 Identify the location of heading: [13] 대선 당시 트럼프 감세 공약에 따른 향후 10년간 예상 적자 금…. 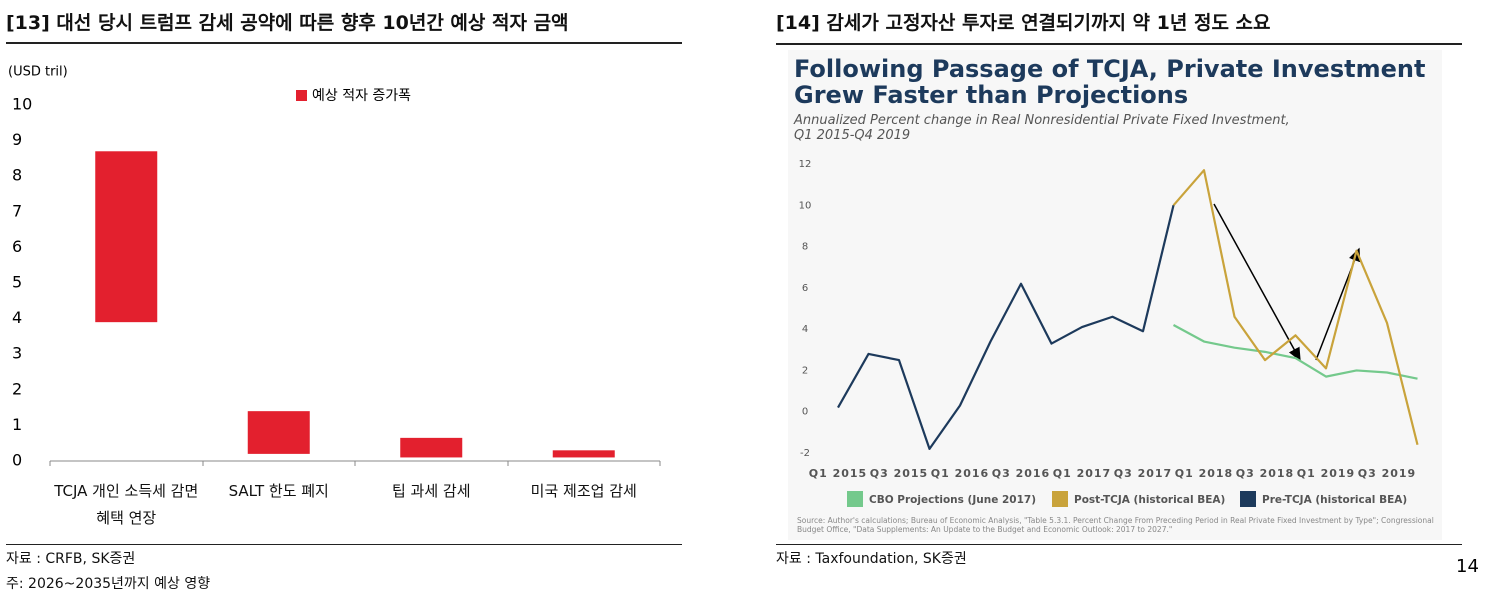
(287, 23).